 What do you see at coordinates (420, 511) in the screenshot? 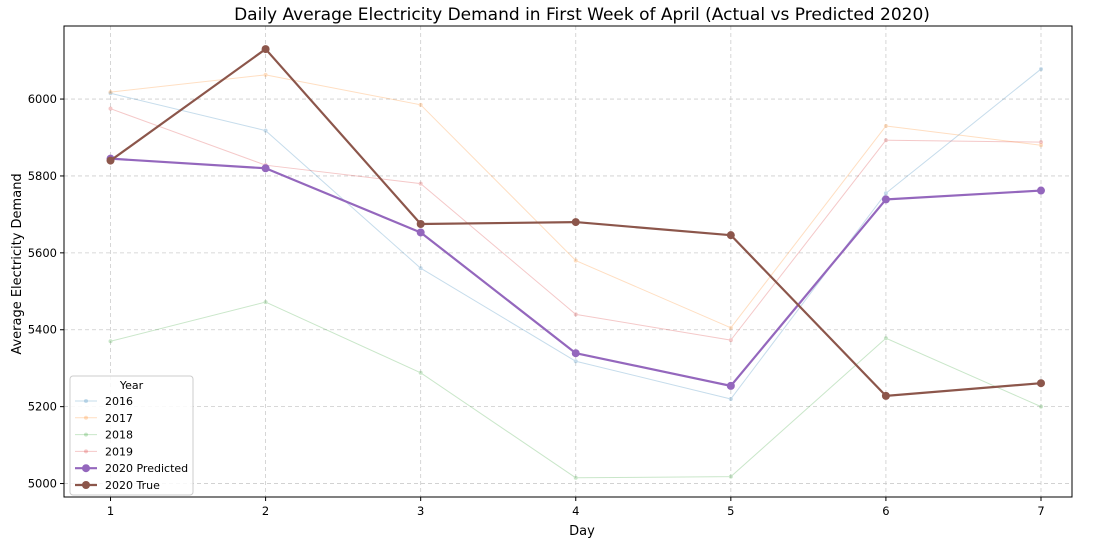
I see `x-tick-label: 3` at bounding box center [420, 511].